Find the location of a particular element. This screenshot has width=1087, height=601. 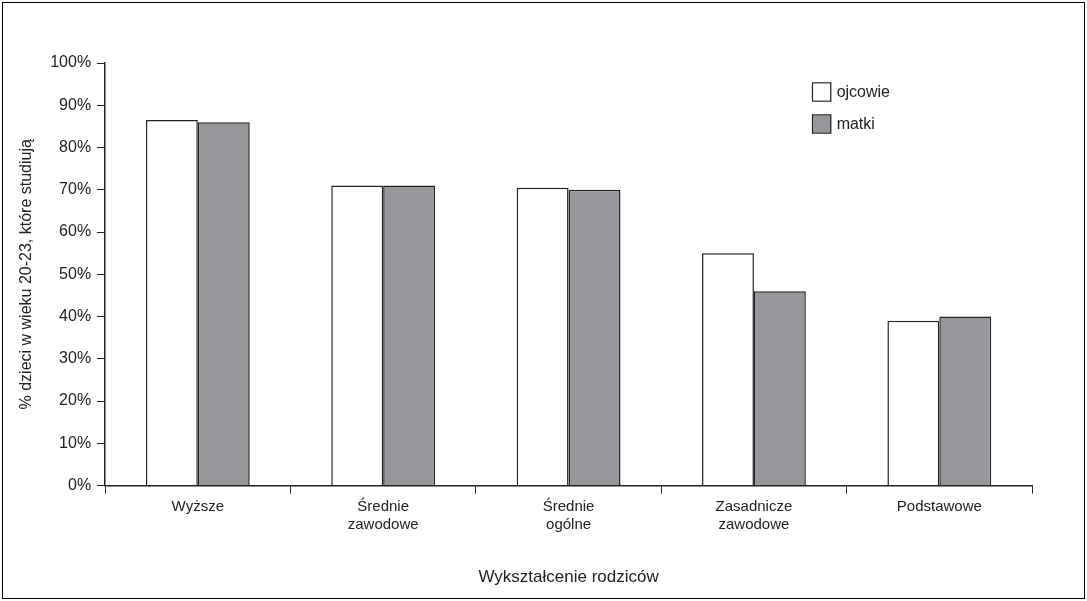

x-tick-label: Średnie ogólne is located at coordinates (568, 514).